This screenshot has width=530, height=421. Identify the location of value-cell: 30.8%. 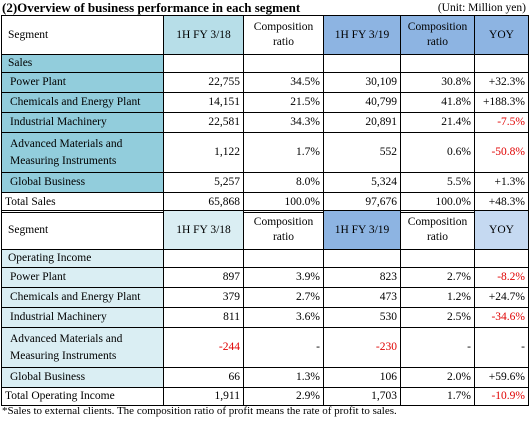
(437, 82).